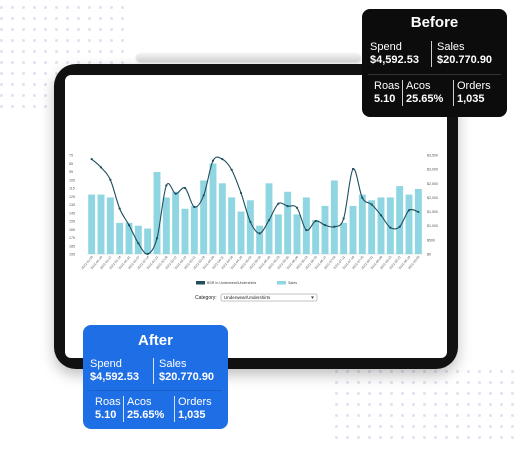  Describe the element at coordinates (174, 409) in the screenshot. I see `after-divider` at that location.